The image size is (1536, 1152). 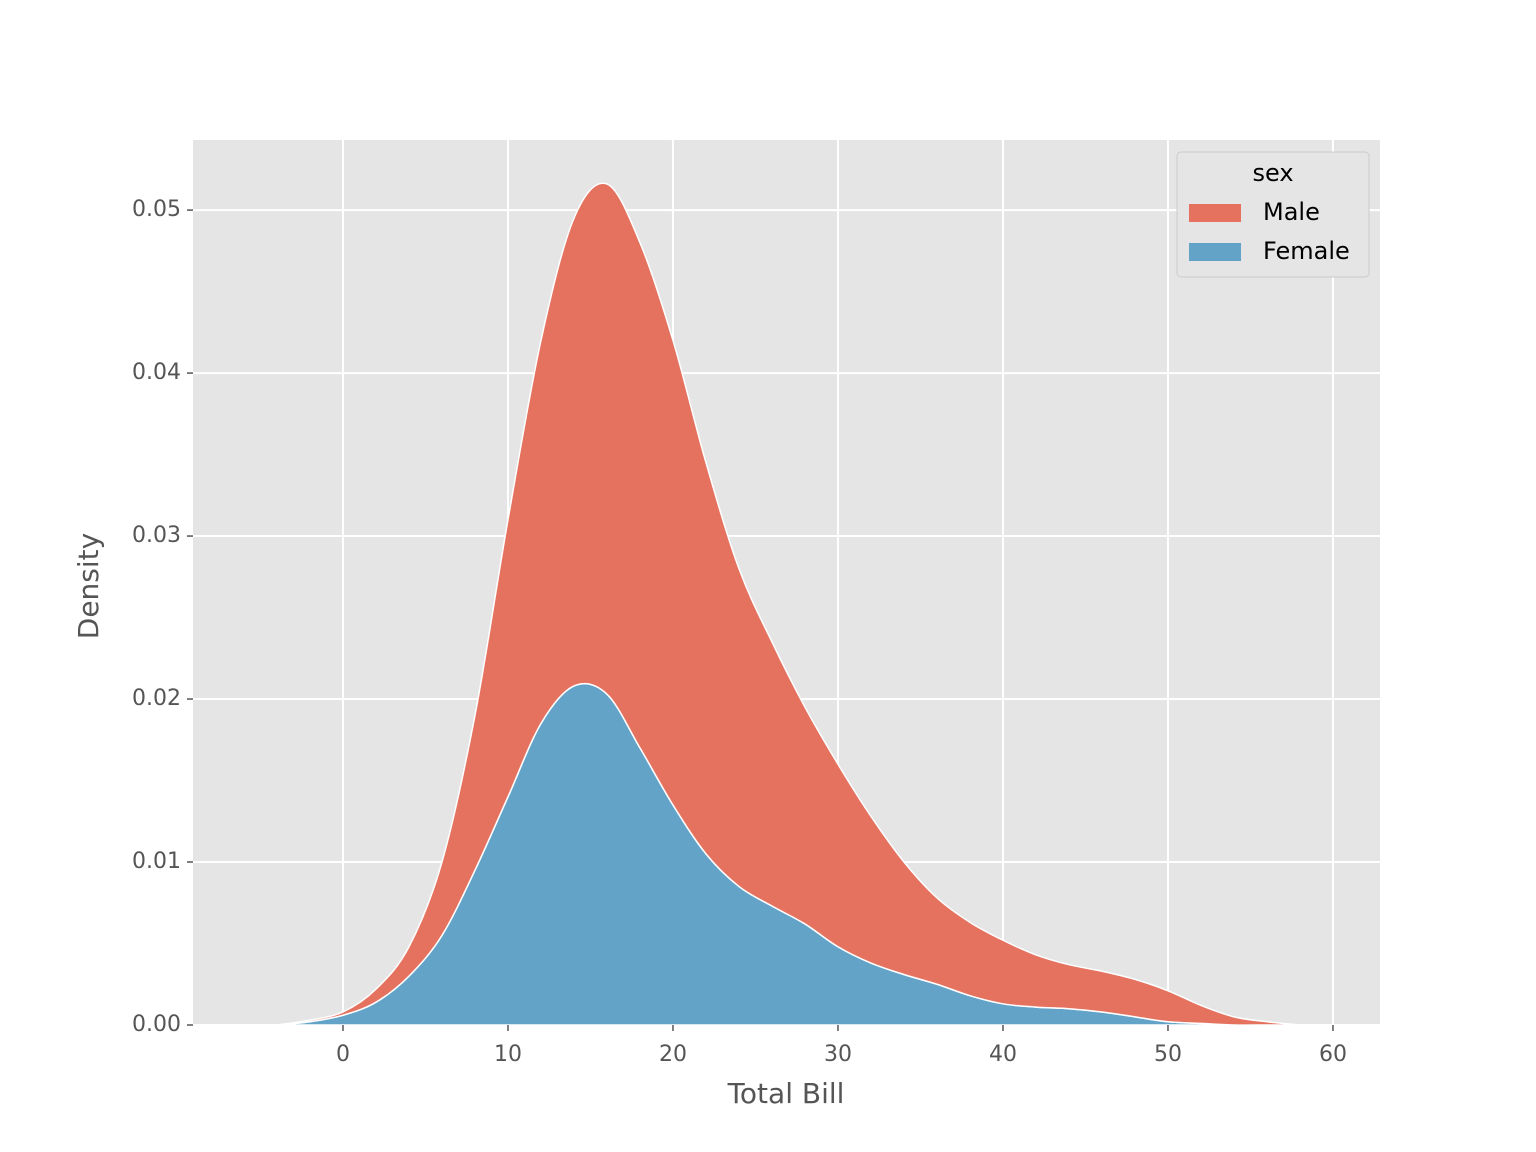 What do you see at coordinates (156, 209) in the screenshot?
I see `y-tick-label: 0.05` at bounding box center [156, 209].